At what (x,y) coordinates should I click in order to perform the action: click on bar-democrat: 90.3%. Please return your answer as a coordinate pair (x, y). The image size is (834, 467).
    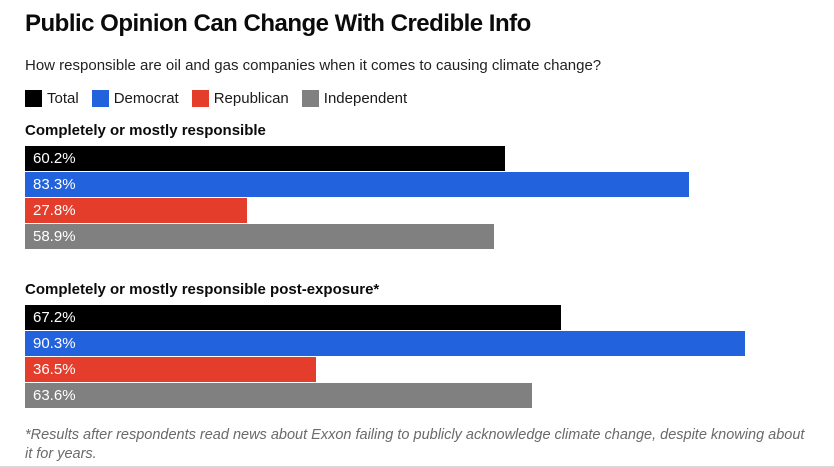
    Looking at the image, I should click on (385, 343).